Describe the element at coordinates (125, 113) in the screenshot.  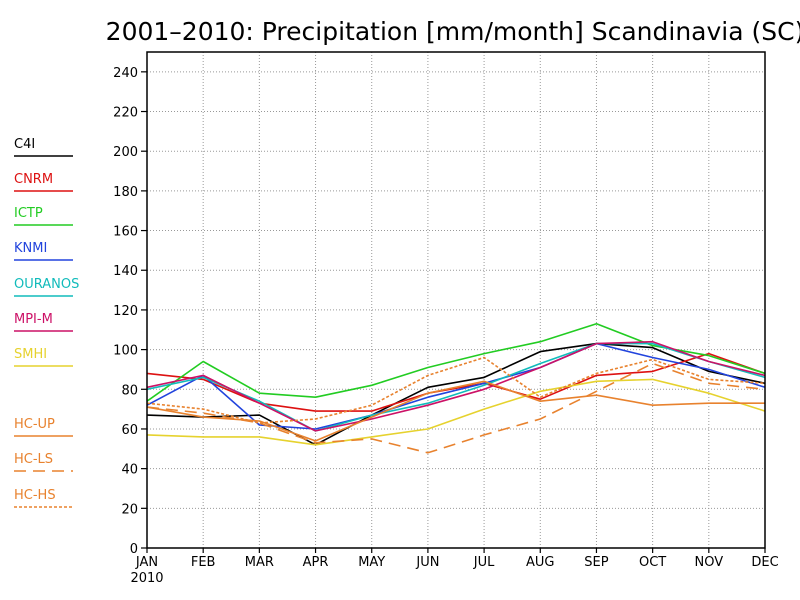
I see `y-tick-label: 220` at that location.